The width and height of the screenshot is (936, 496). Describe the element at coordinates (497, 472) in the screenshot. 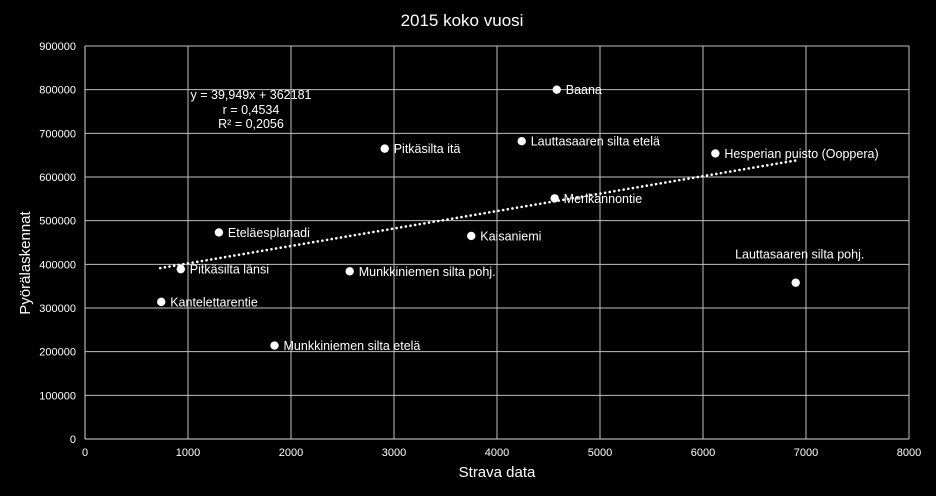

I see `x-axis-label: Strava data` at that location.